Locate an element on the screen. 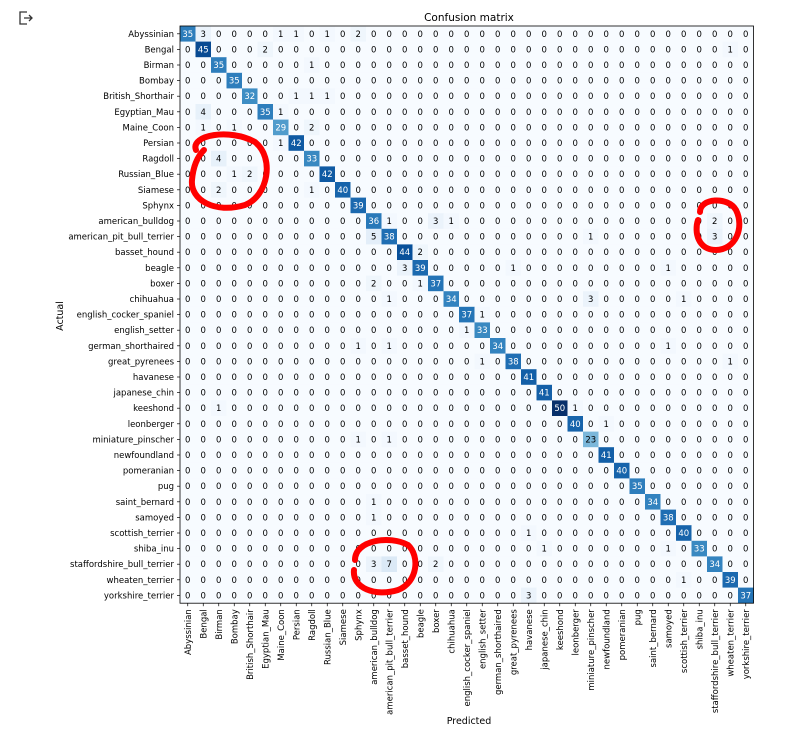 Image resolution: width=810 pixels, height=733 pixels. output-exit-icon is located at coordinates (26, 18).